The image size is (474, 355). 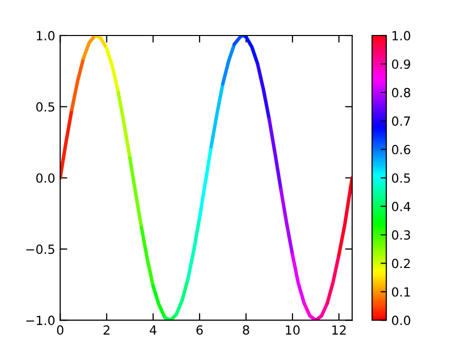 I want to click on y-tick-label: 0.5, so click(x=45, y=107).